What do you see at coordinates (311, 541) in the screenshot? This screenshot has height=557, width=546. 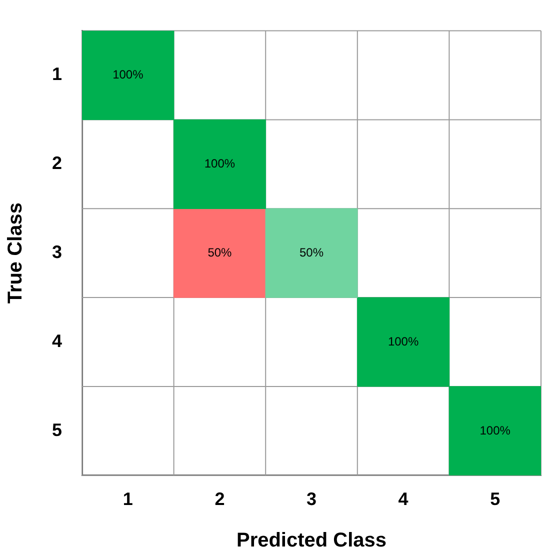 I see `x-axis-title: Predicted Class` at bounding box center [311, 541].